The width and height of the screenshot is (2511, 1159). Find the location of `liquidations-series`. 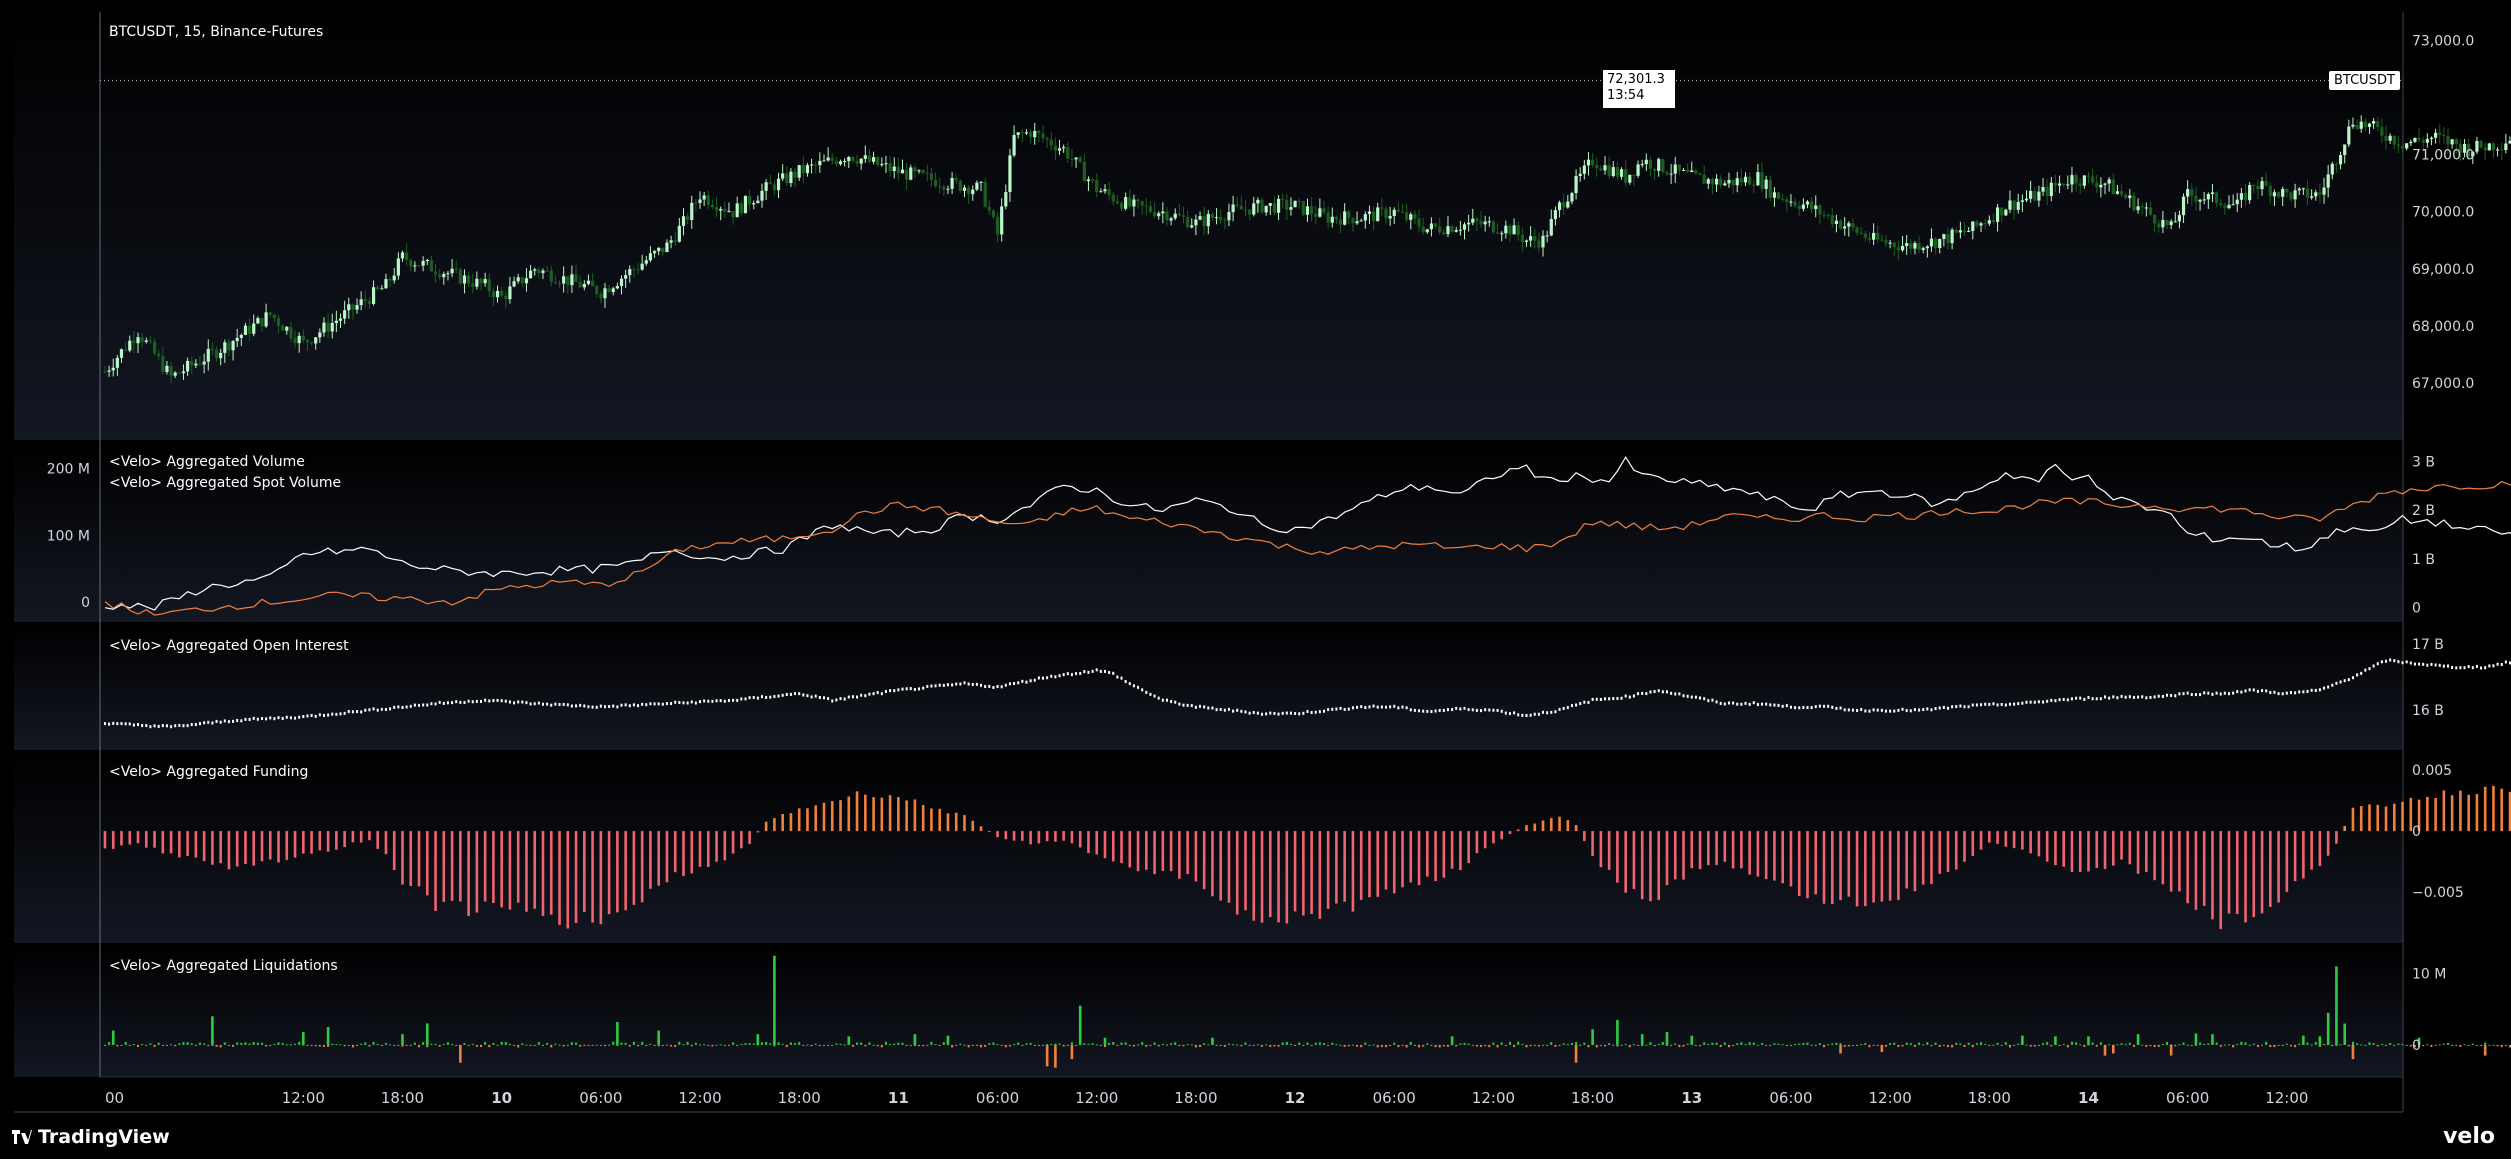

liquidations-series is located at coordinates (1307, 1011).